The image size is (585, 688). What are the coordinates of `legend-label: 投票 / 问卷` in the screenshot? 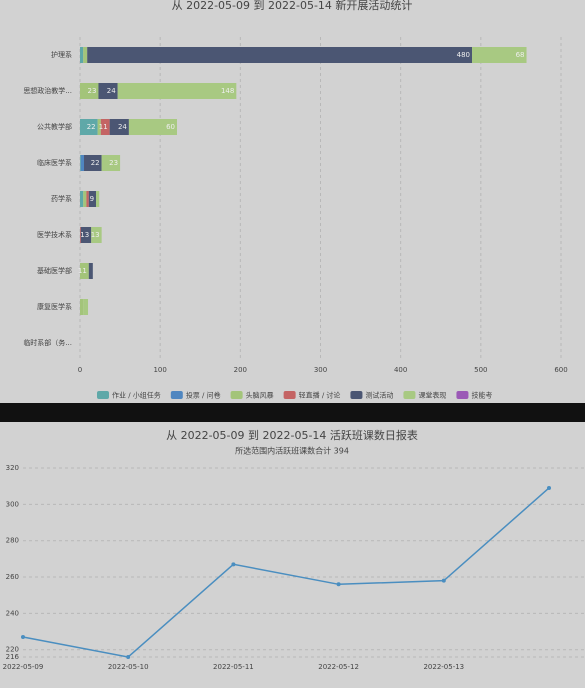 It's located at (203, 395).